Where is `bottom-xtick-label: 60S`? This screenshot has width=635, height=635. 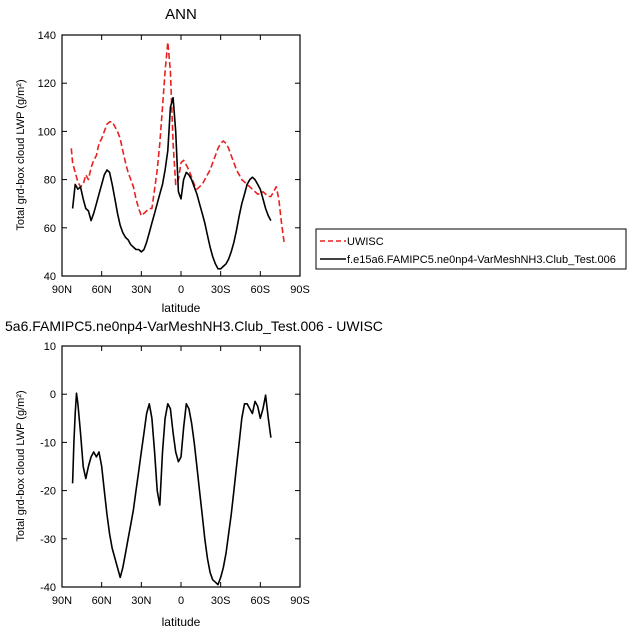
bottom-xtick-label: 60S is located at coordinates (261, 601).